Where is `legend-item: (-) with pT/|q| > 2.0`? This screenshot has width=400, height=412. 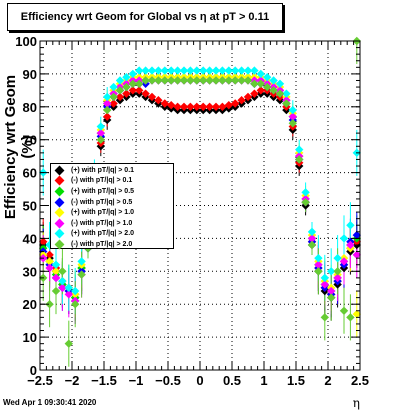
legend-item: (-) with pT/|q| > 2.0 is located at coordinates (113, 244).